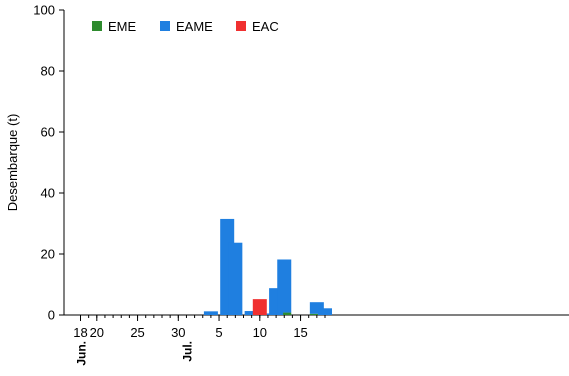 The width and height of the screenshot is (569, 376). I want to click on y-tick-label: 40, so click(48, 193).